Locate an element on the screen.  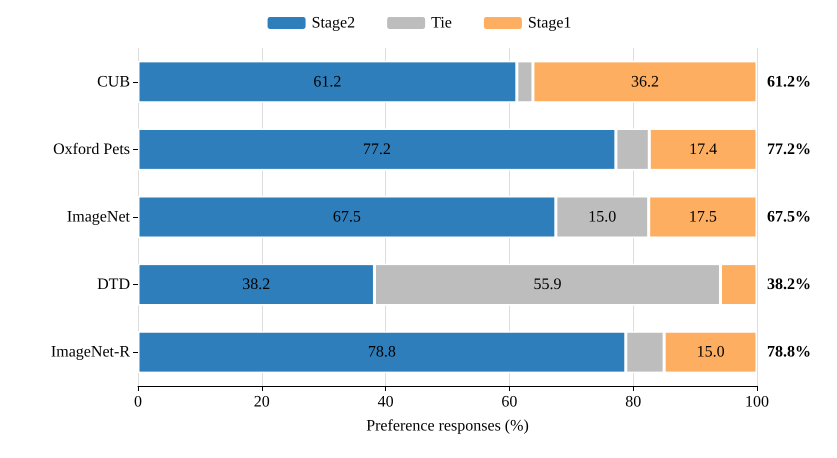
y-tick-label: ImageNet-R is located at coordinates (90, 352).